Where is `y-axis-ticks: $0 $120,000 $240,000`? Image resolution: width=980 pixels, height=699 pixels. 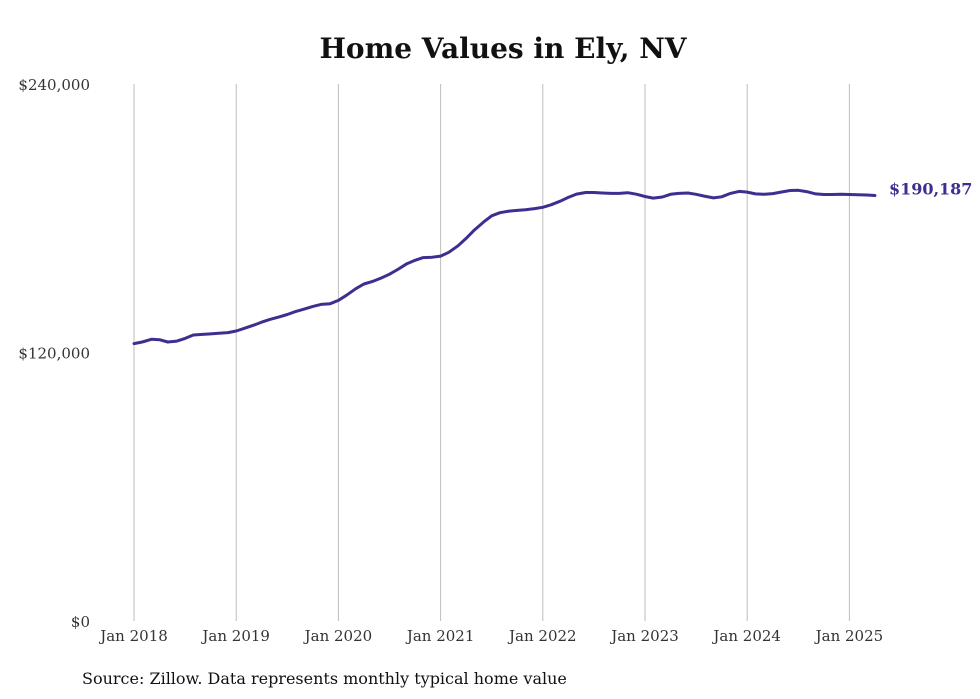
y-axis-ticks: $0 $120,000 $240,000 is located at coordinates (54, 353).